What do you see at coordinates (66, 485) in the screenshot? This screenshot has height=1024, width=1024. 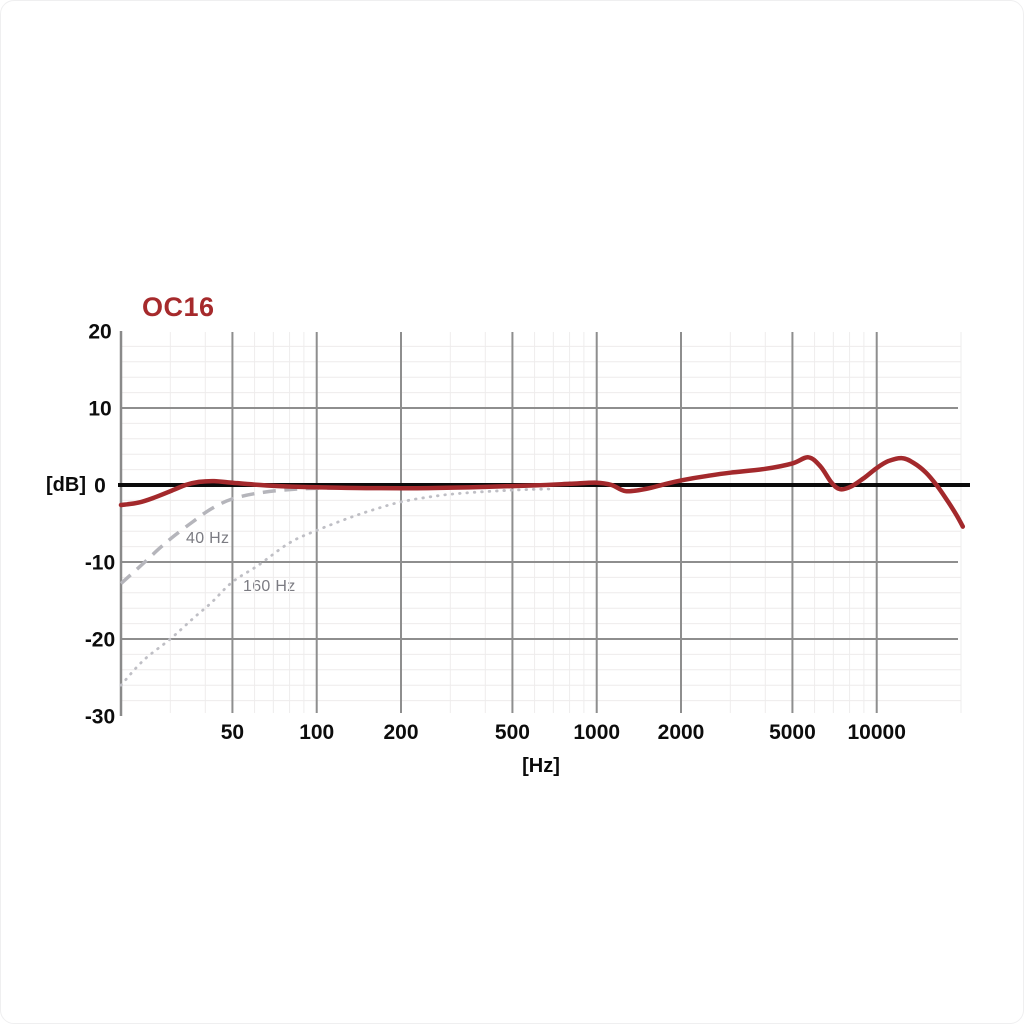 I see `y-axis-unit-label: [dB]` at bounding box center [66, 485].